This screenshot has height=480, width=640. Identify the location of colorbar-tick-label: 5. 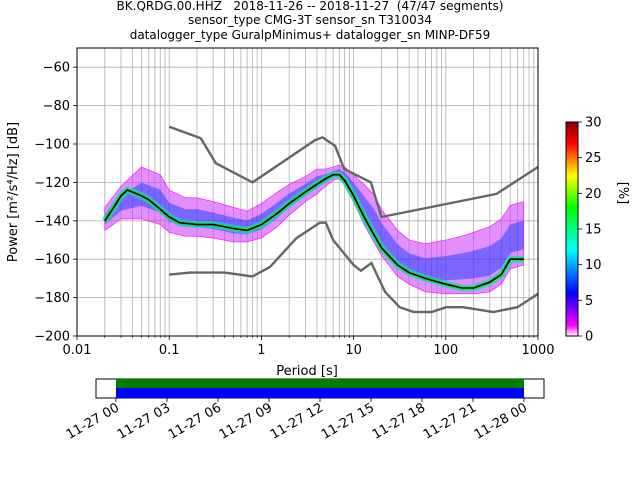
(589, 301).